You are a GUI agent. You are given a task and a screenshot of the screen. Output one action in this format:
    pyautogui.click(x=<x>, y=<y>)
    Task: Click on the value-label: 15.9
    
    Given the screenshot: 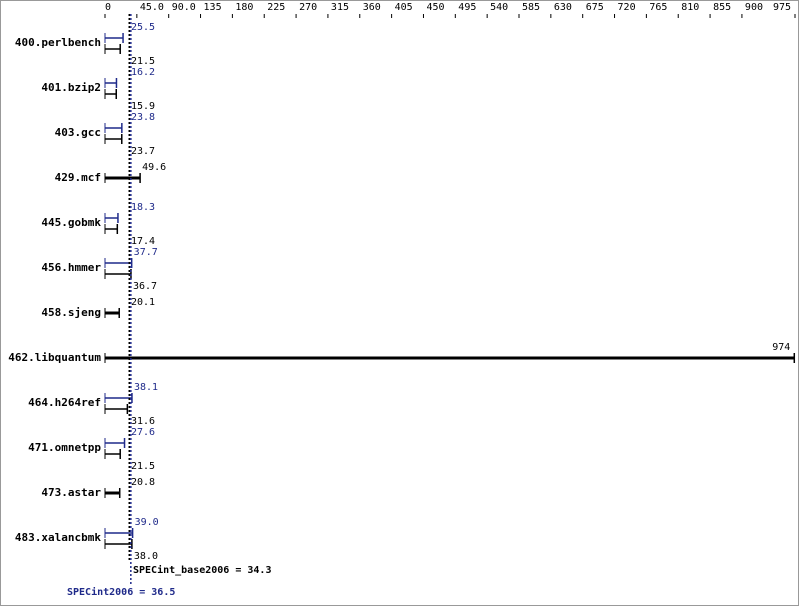 What is the action you would take?
    pyautogui.click(x=143, y=106)
    